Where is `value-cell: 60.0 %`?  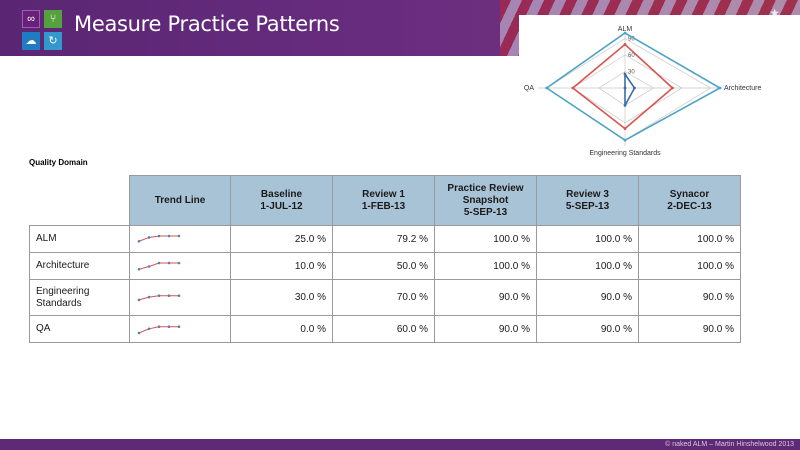 value-cell: 60.0 % is located at coordinates (383, 329).